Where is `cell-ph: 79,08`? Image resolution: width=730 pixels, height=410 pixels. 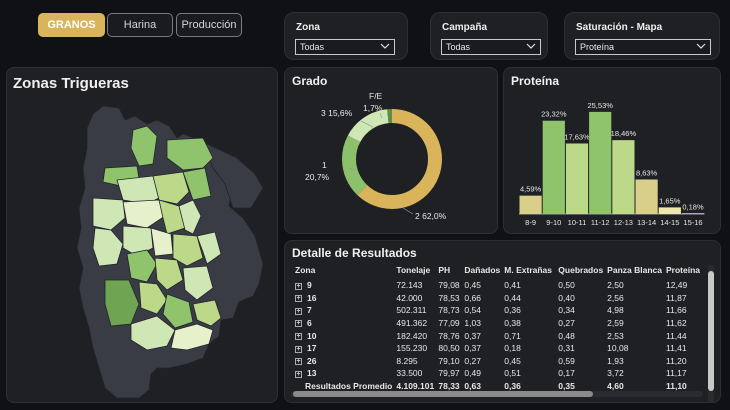 cell-ph: 79,08 is located at coordinates (449, 285).